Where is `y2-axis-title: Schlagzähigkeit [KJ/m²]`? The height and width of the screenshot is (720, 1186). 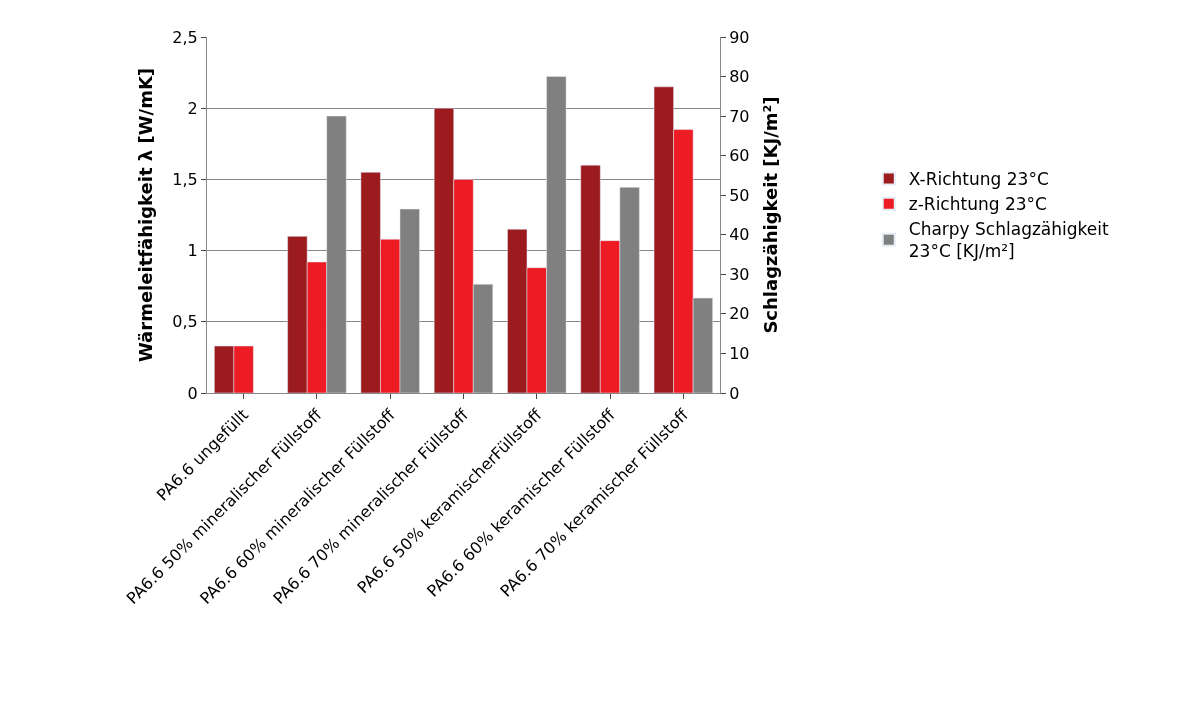 y2-axis-title: Schlagzähigkeit [KJ/m²] is located at coordinates (770, 215).